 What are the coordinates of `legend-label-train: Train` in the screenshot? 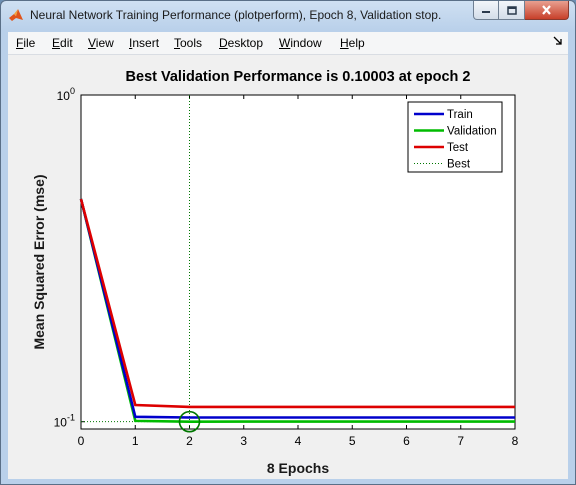 It's located at (460, 115).